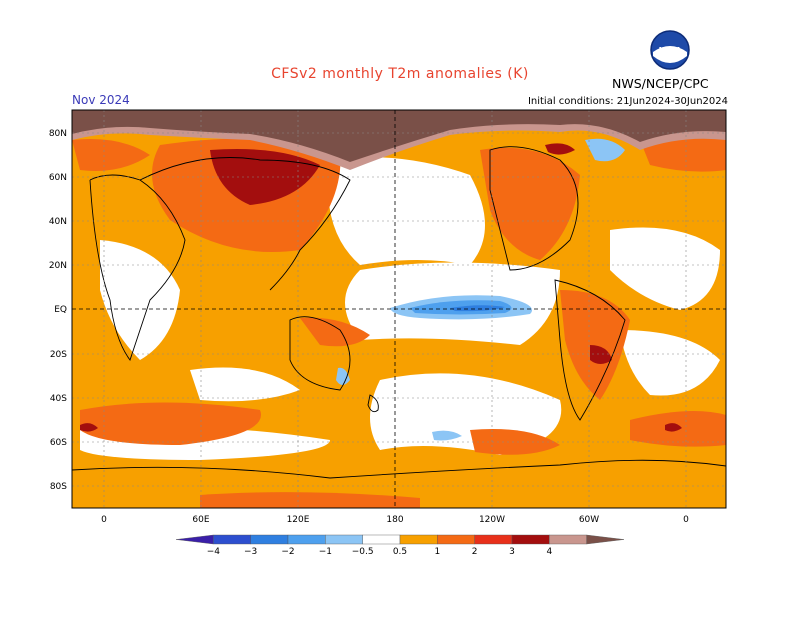 This screenshot has height=618, width=800. Describe the element at coordinates (58, 134) in the screenshot. I see `lat-label: 80N` at that location.